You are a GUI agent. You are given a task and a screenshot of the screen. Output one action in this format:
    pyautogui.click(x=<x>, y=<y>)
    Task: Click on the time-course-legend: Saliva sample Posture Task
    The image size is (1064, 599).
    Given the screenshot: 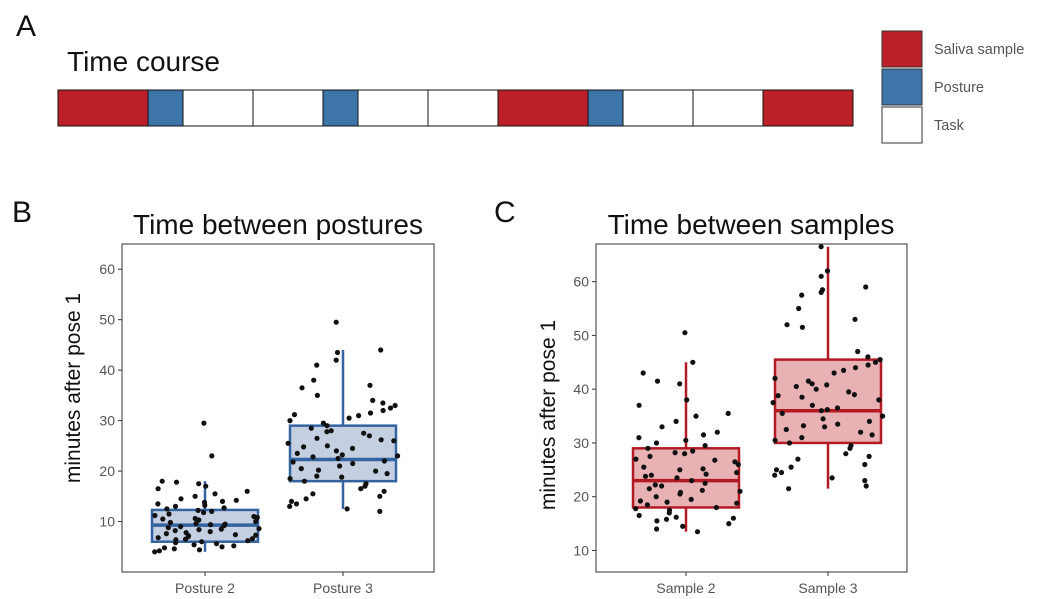 What is the action you would take?
    pyautogui.click(x=952, y=87)
    